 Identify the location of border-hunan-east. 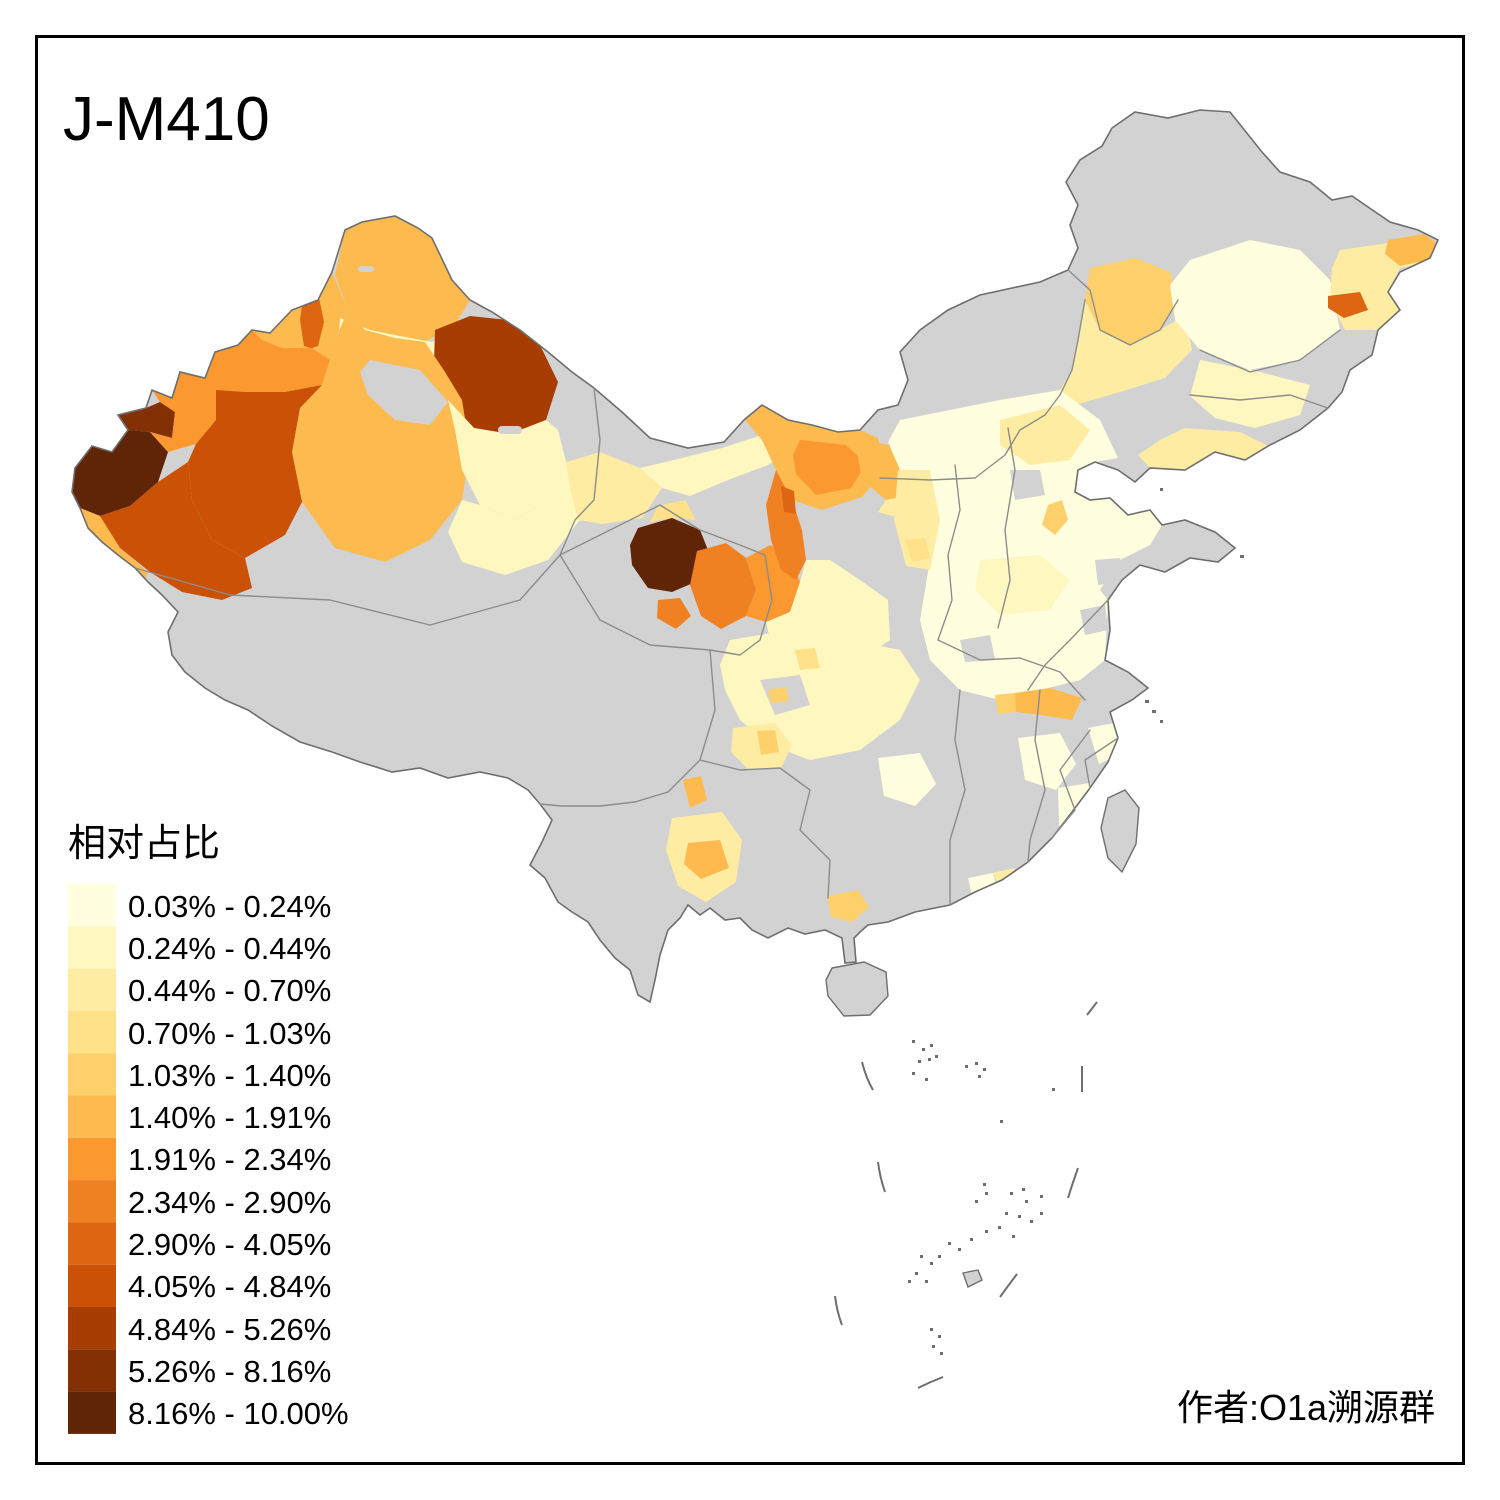
(1036, 776).